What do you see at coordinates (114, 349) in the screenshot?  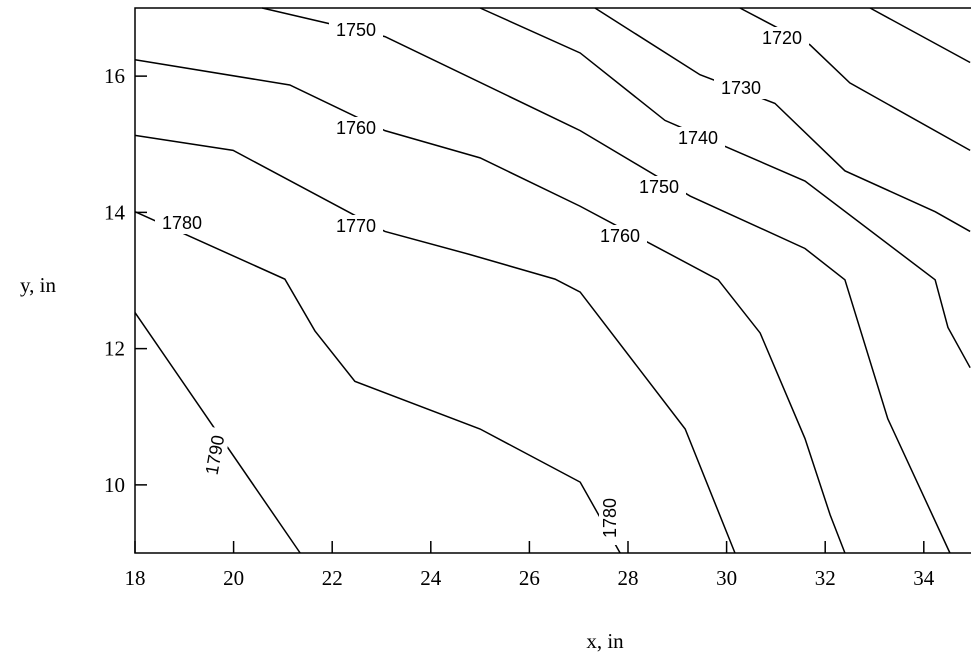 I see `y-tick-label: 12` at bounding box center [114, 349].